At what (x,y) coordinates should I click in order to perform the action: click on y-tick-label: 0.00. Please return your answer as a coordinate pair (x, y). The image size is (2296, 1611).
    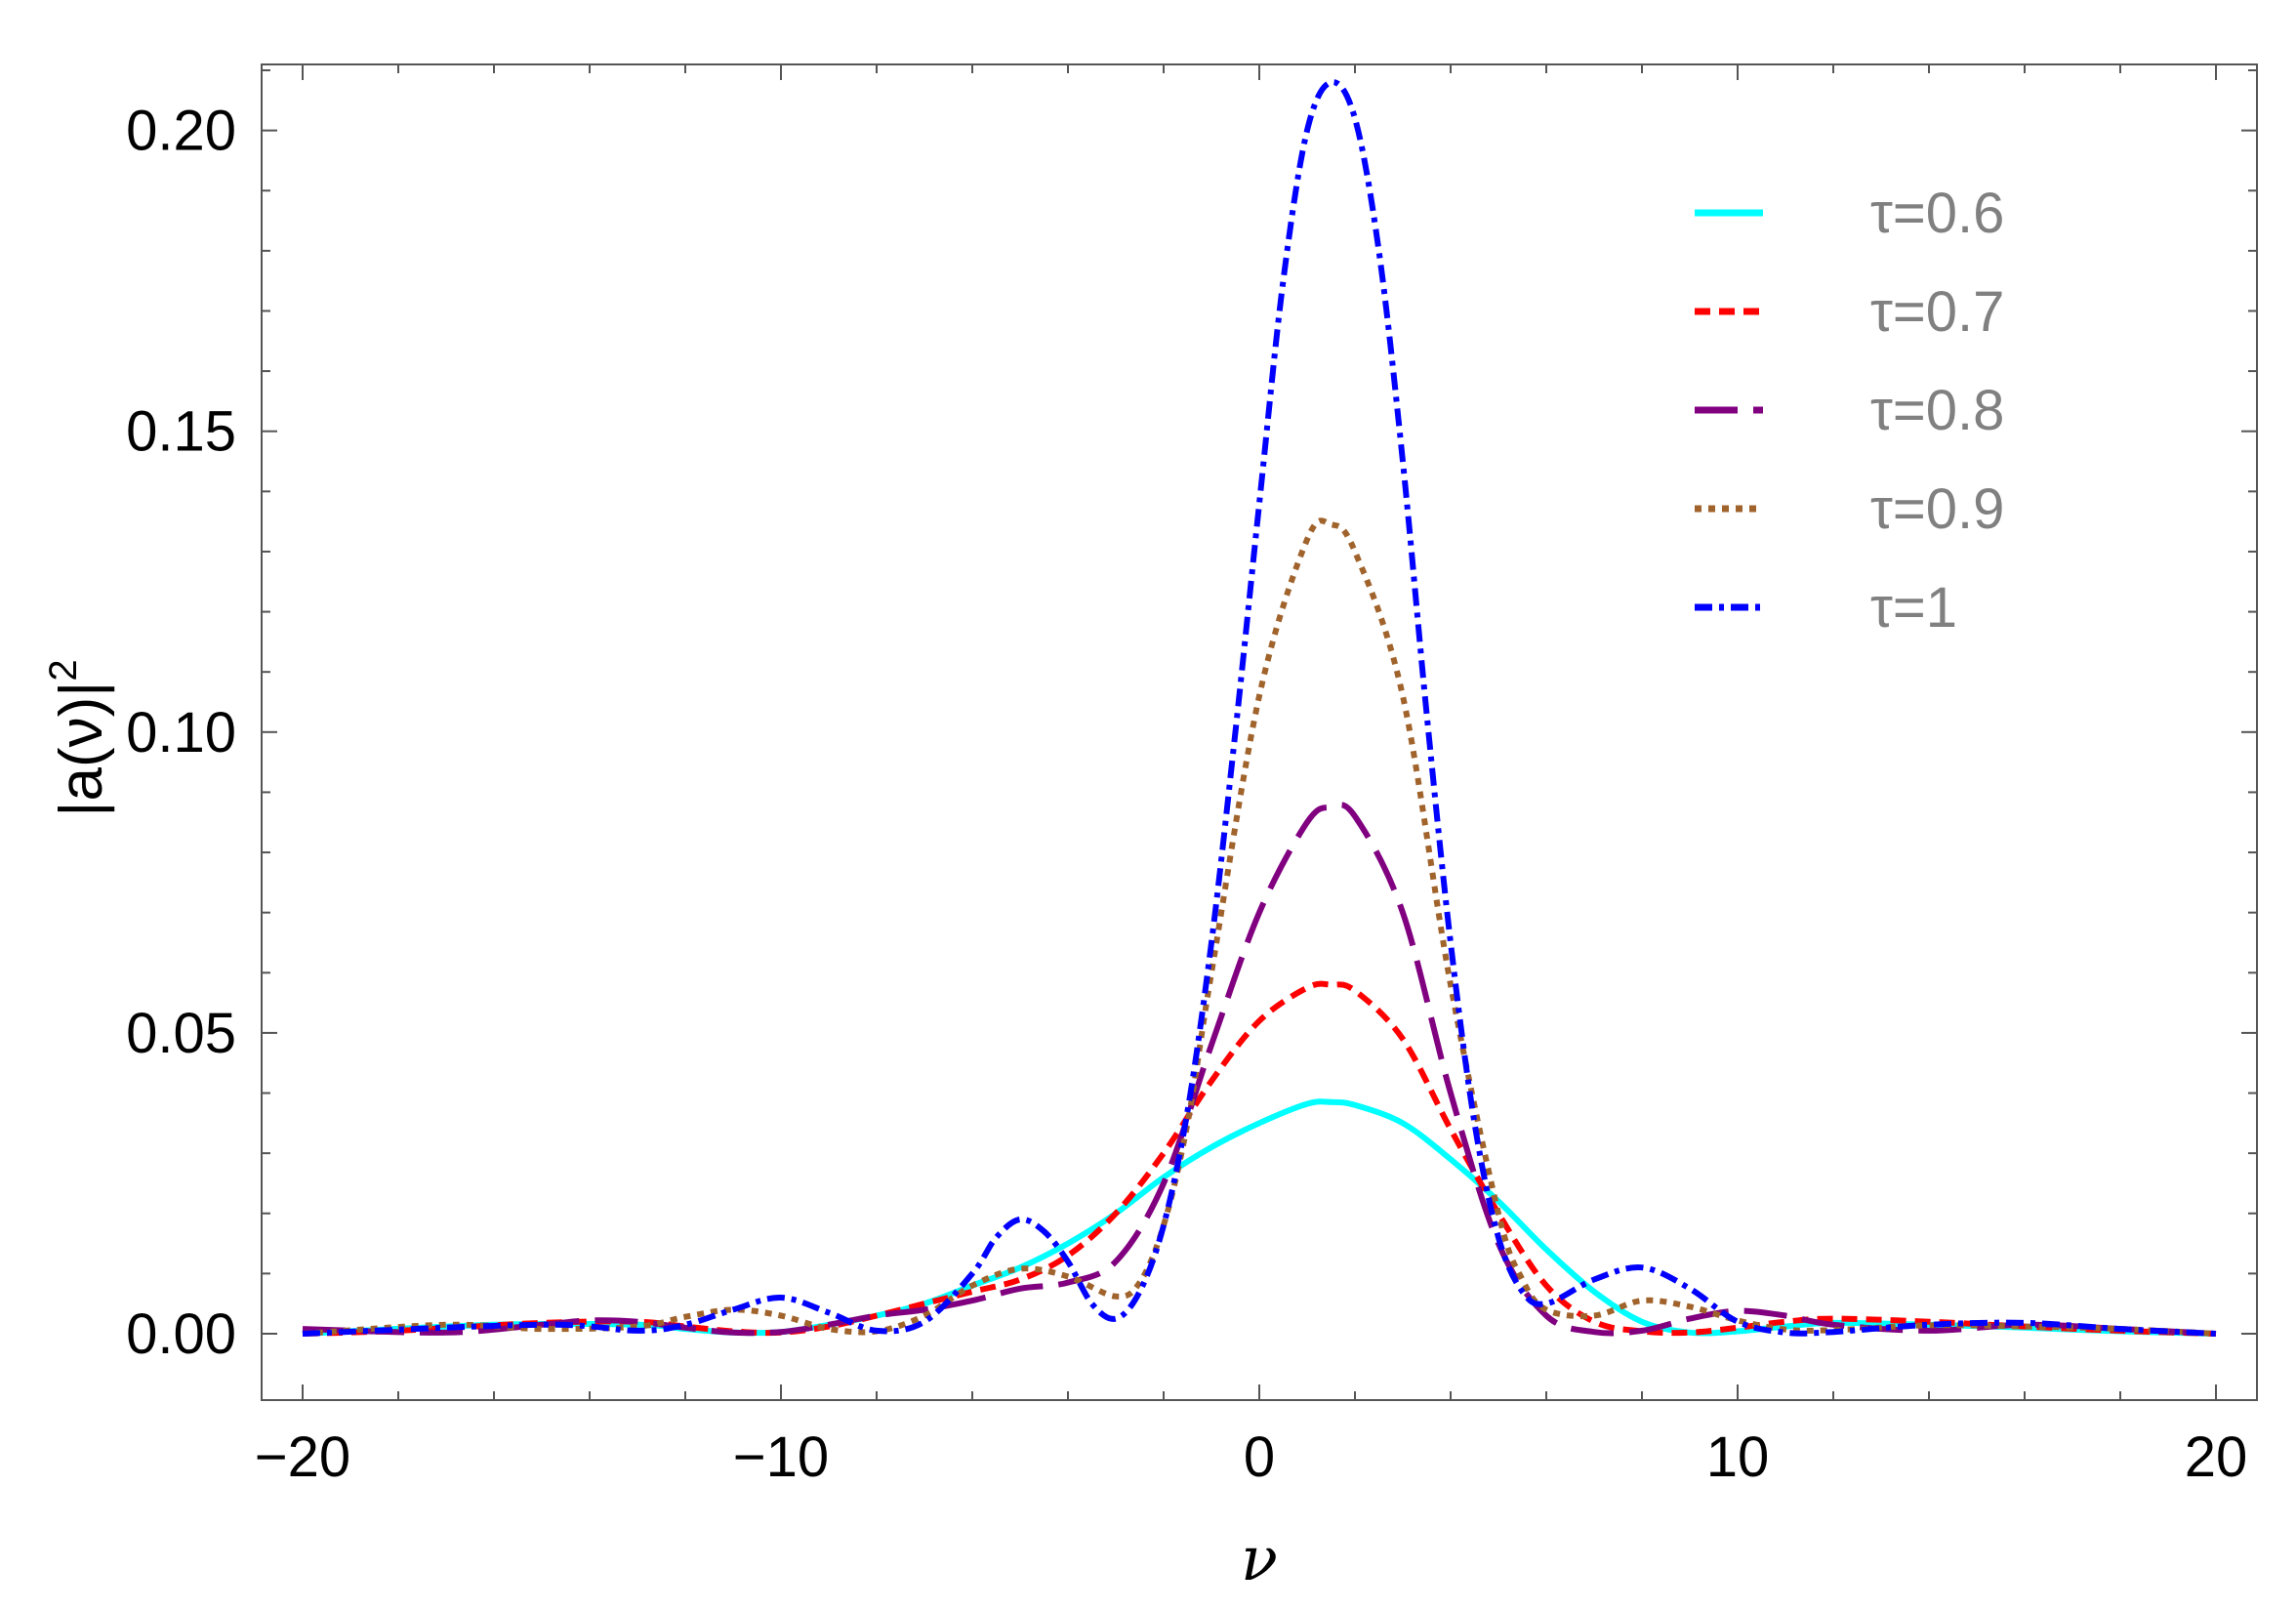
    Looking at the image, I should click on (181, 1334).